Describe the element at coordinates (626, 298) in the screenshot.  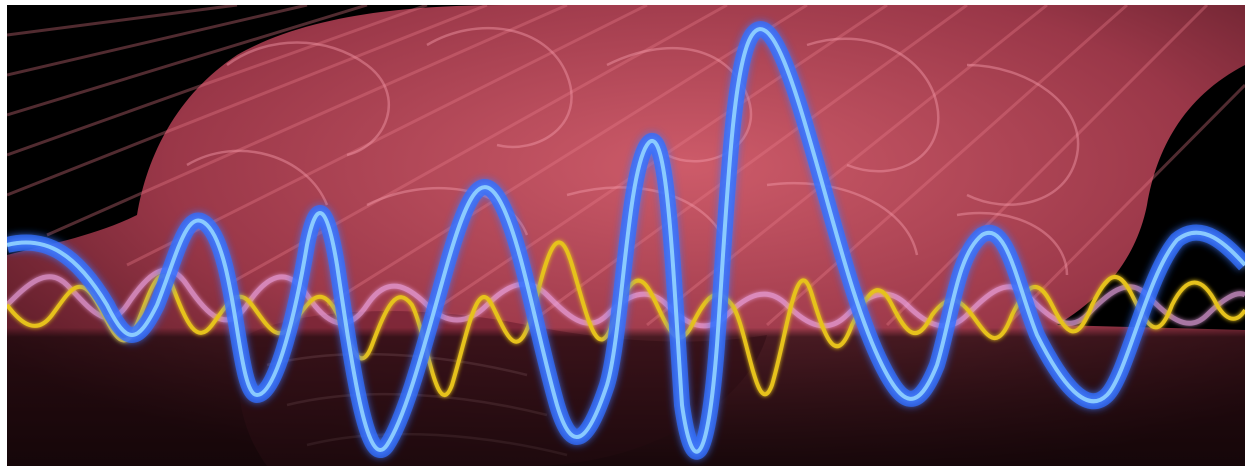
I see `pink-wave` at that location.